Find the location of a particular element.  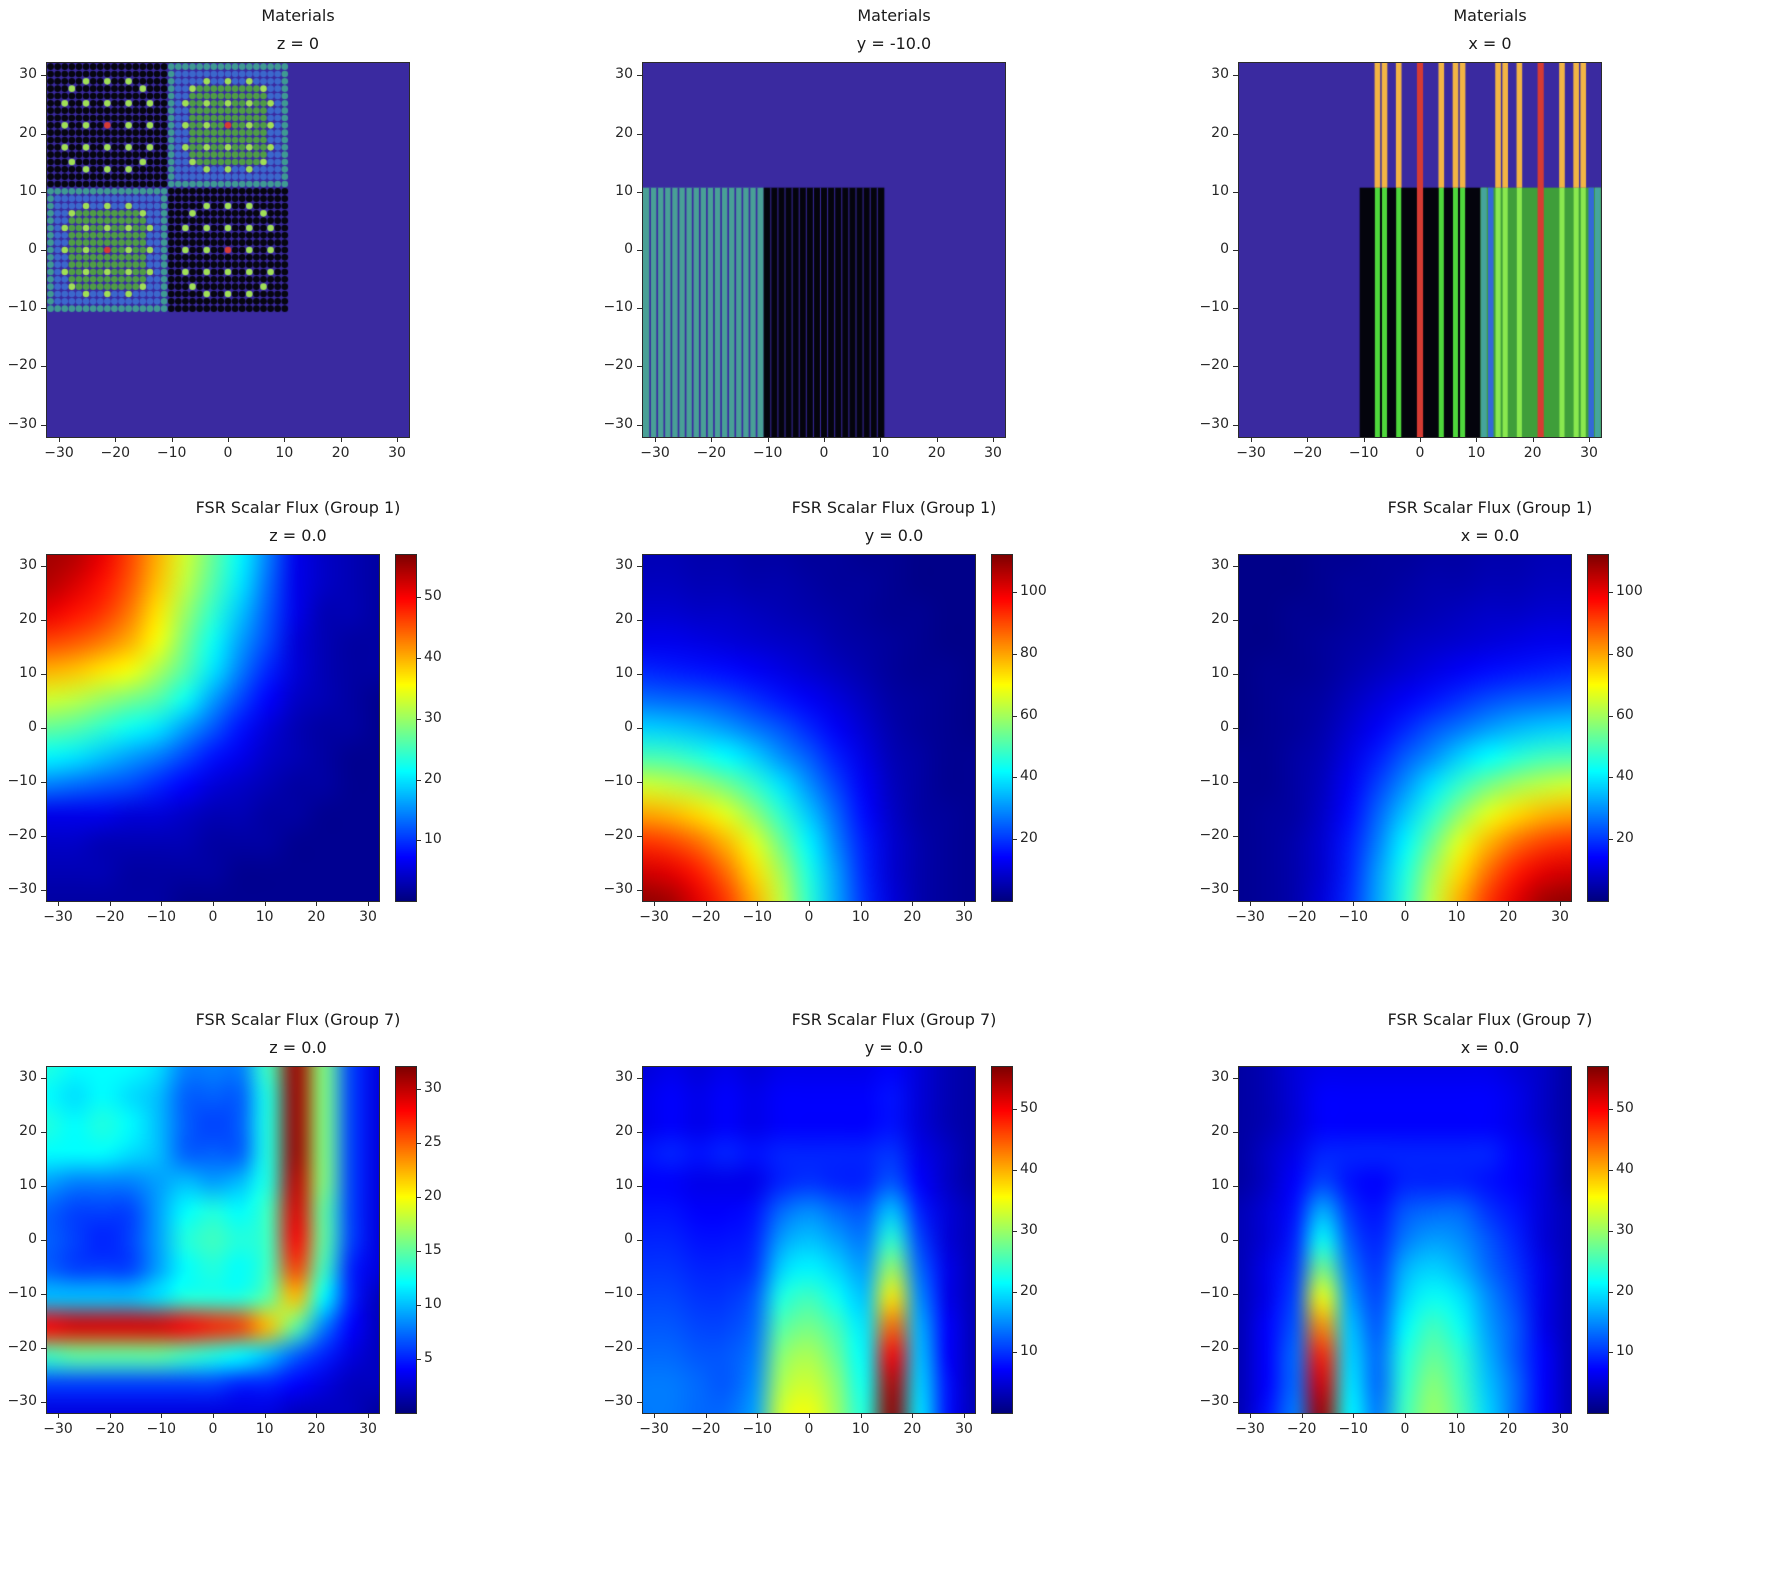

panel-body: −30 −20 −10 0 10 20 30 −30 −20 −10 0 10 20 30 is located at coordinates (245, 261).